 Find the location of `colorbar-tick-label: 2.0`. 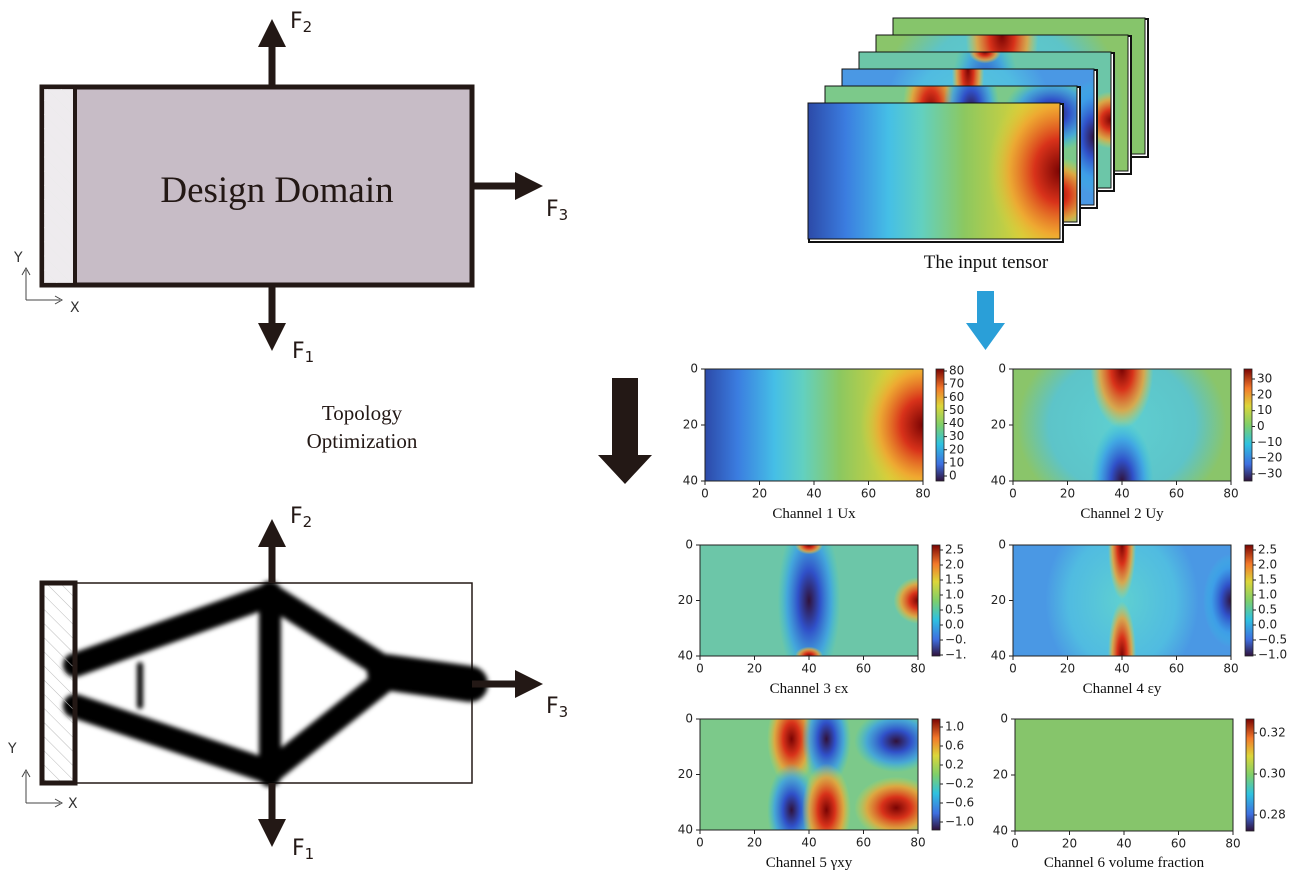

colorbar-tick-label: 2.0 is located at coordinates (1267, 565).